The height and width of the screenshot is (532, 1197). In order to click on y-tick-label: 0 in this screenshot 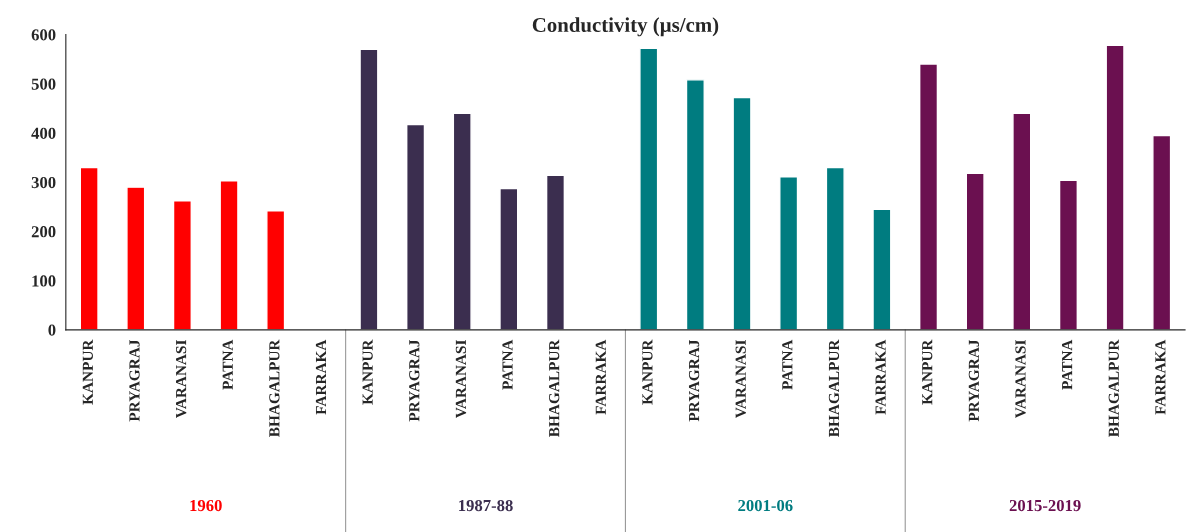, I will do `click(52, 330)`.